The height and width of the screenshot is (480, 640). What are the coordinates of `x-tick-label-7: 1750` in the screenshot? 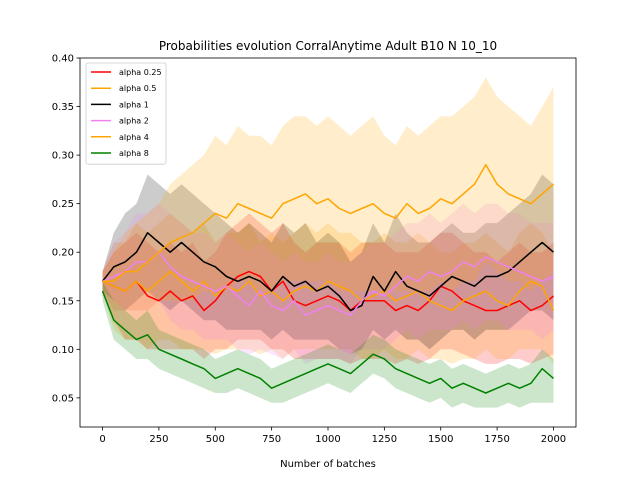 It's located at (496, 439).